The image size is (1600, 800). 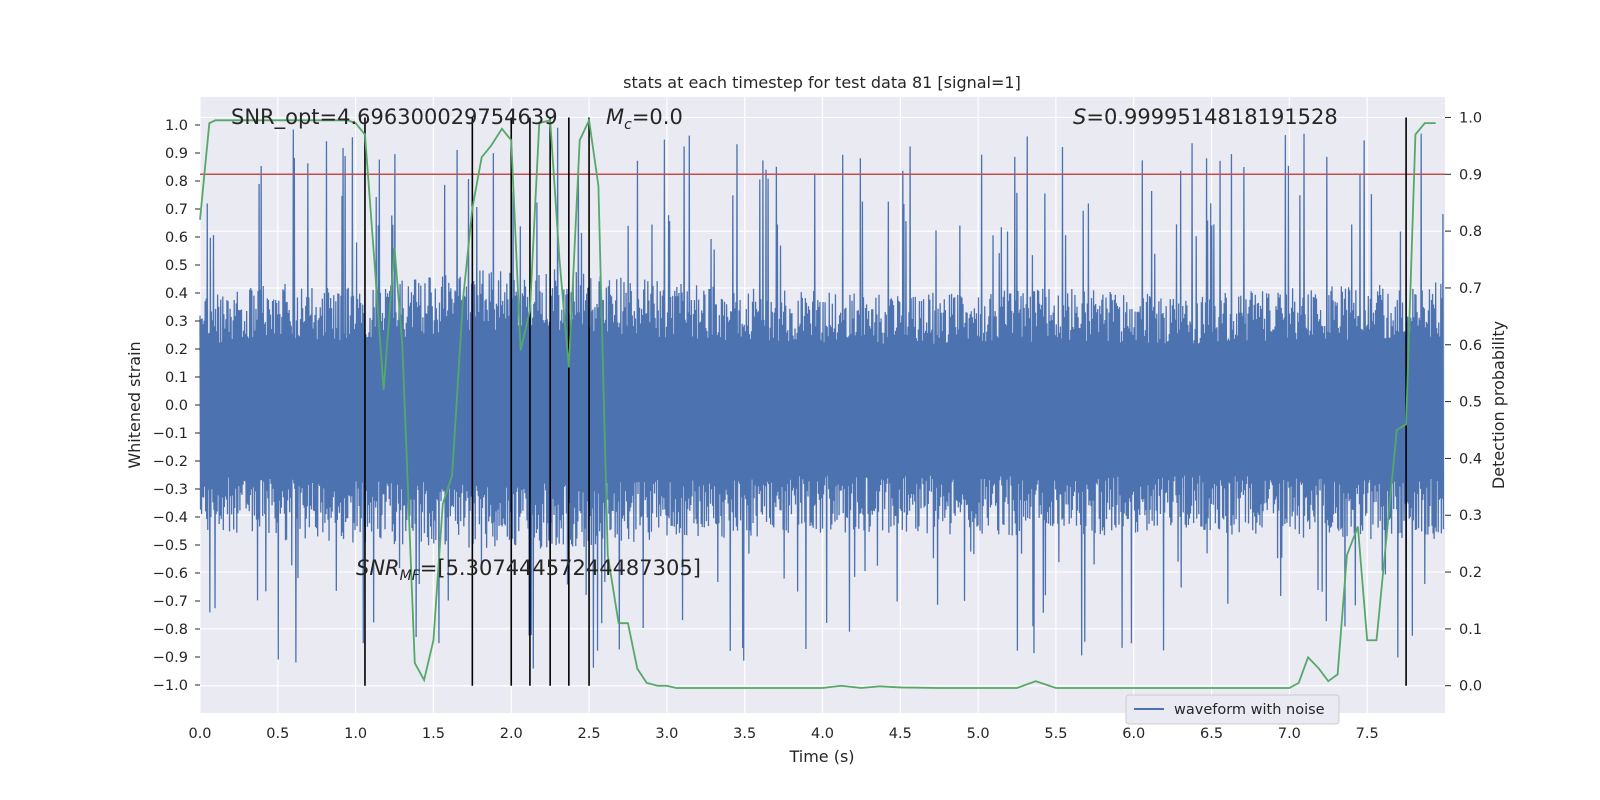 What do you see at coordinates (1470, 403) in the screenshot?
I see `y2-tick-label: 0.5` at bounding box center [1470, 403].